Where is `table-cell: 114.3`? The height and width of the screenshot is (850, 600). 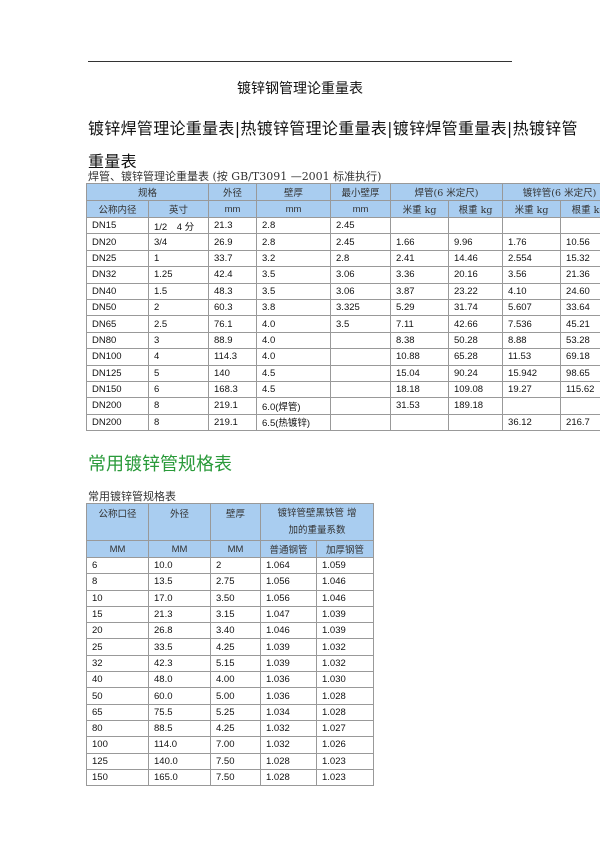
table-cell: 114.3 is located at coordinates (233, 357).